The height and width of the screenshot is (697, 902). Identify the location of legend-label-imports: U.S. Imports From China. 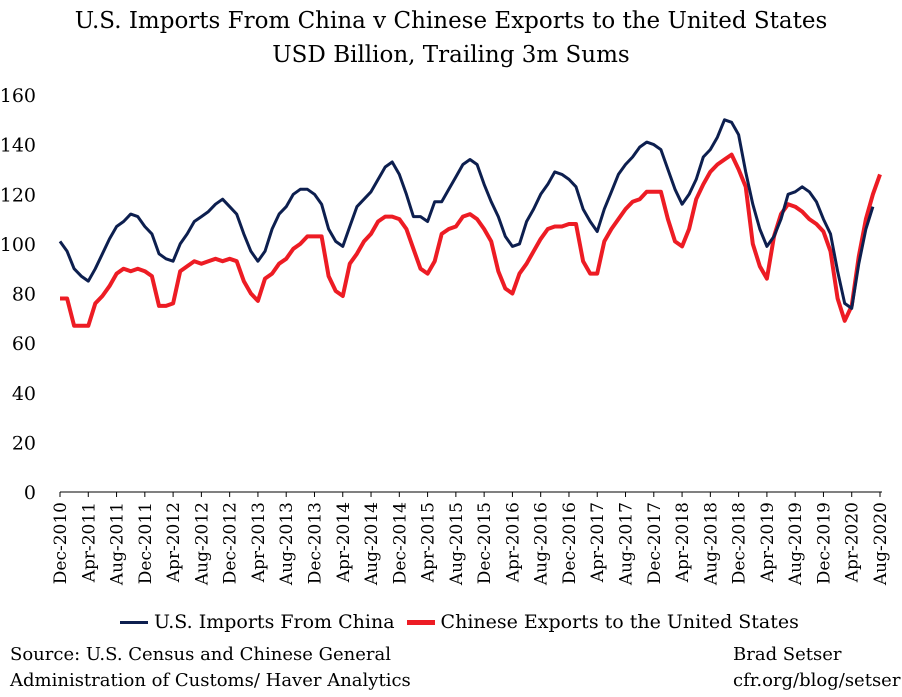
(274, 622).